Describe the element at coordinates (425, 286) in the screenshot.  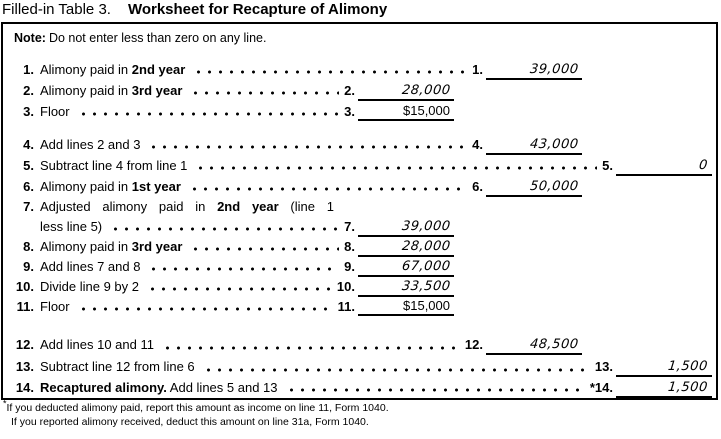
I see `answer-value: 33,500` at that location.